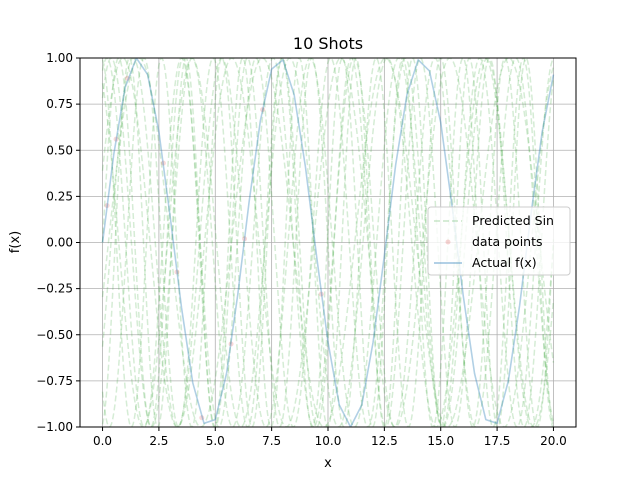 This screenshot has height=484, width=640. What do you see at coordinates (15, 242) in the screenshot?
I see `y-axis-label: f(x)` at bounding box center [15, 242].